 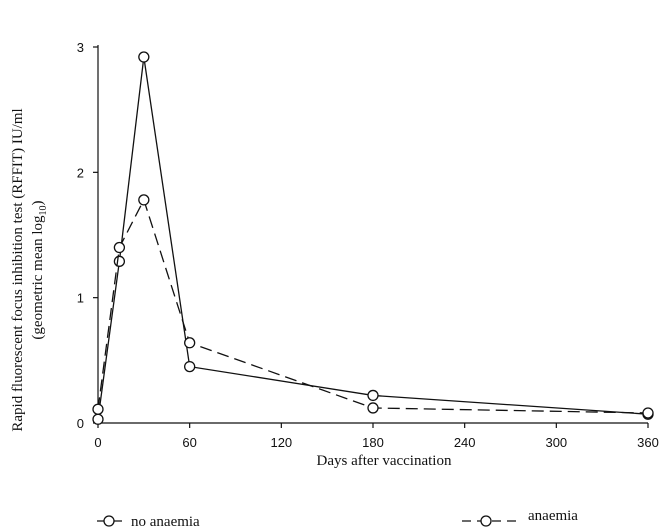 I want to click on x-tick-label: 180, so click(x=373, y=442).